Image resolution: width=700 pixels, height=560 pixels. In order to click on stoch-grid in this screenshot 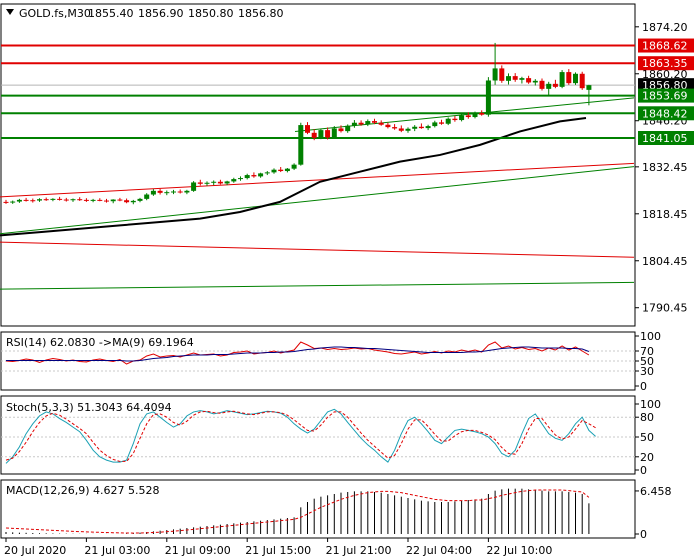, I will do `click(318, 437)`.